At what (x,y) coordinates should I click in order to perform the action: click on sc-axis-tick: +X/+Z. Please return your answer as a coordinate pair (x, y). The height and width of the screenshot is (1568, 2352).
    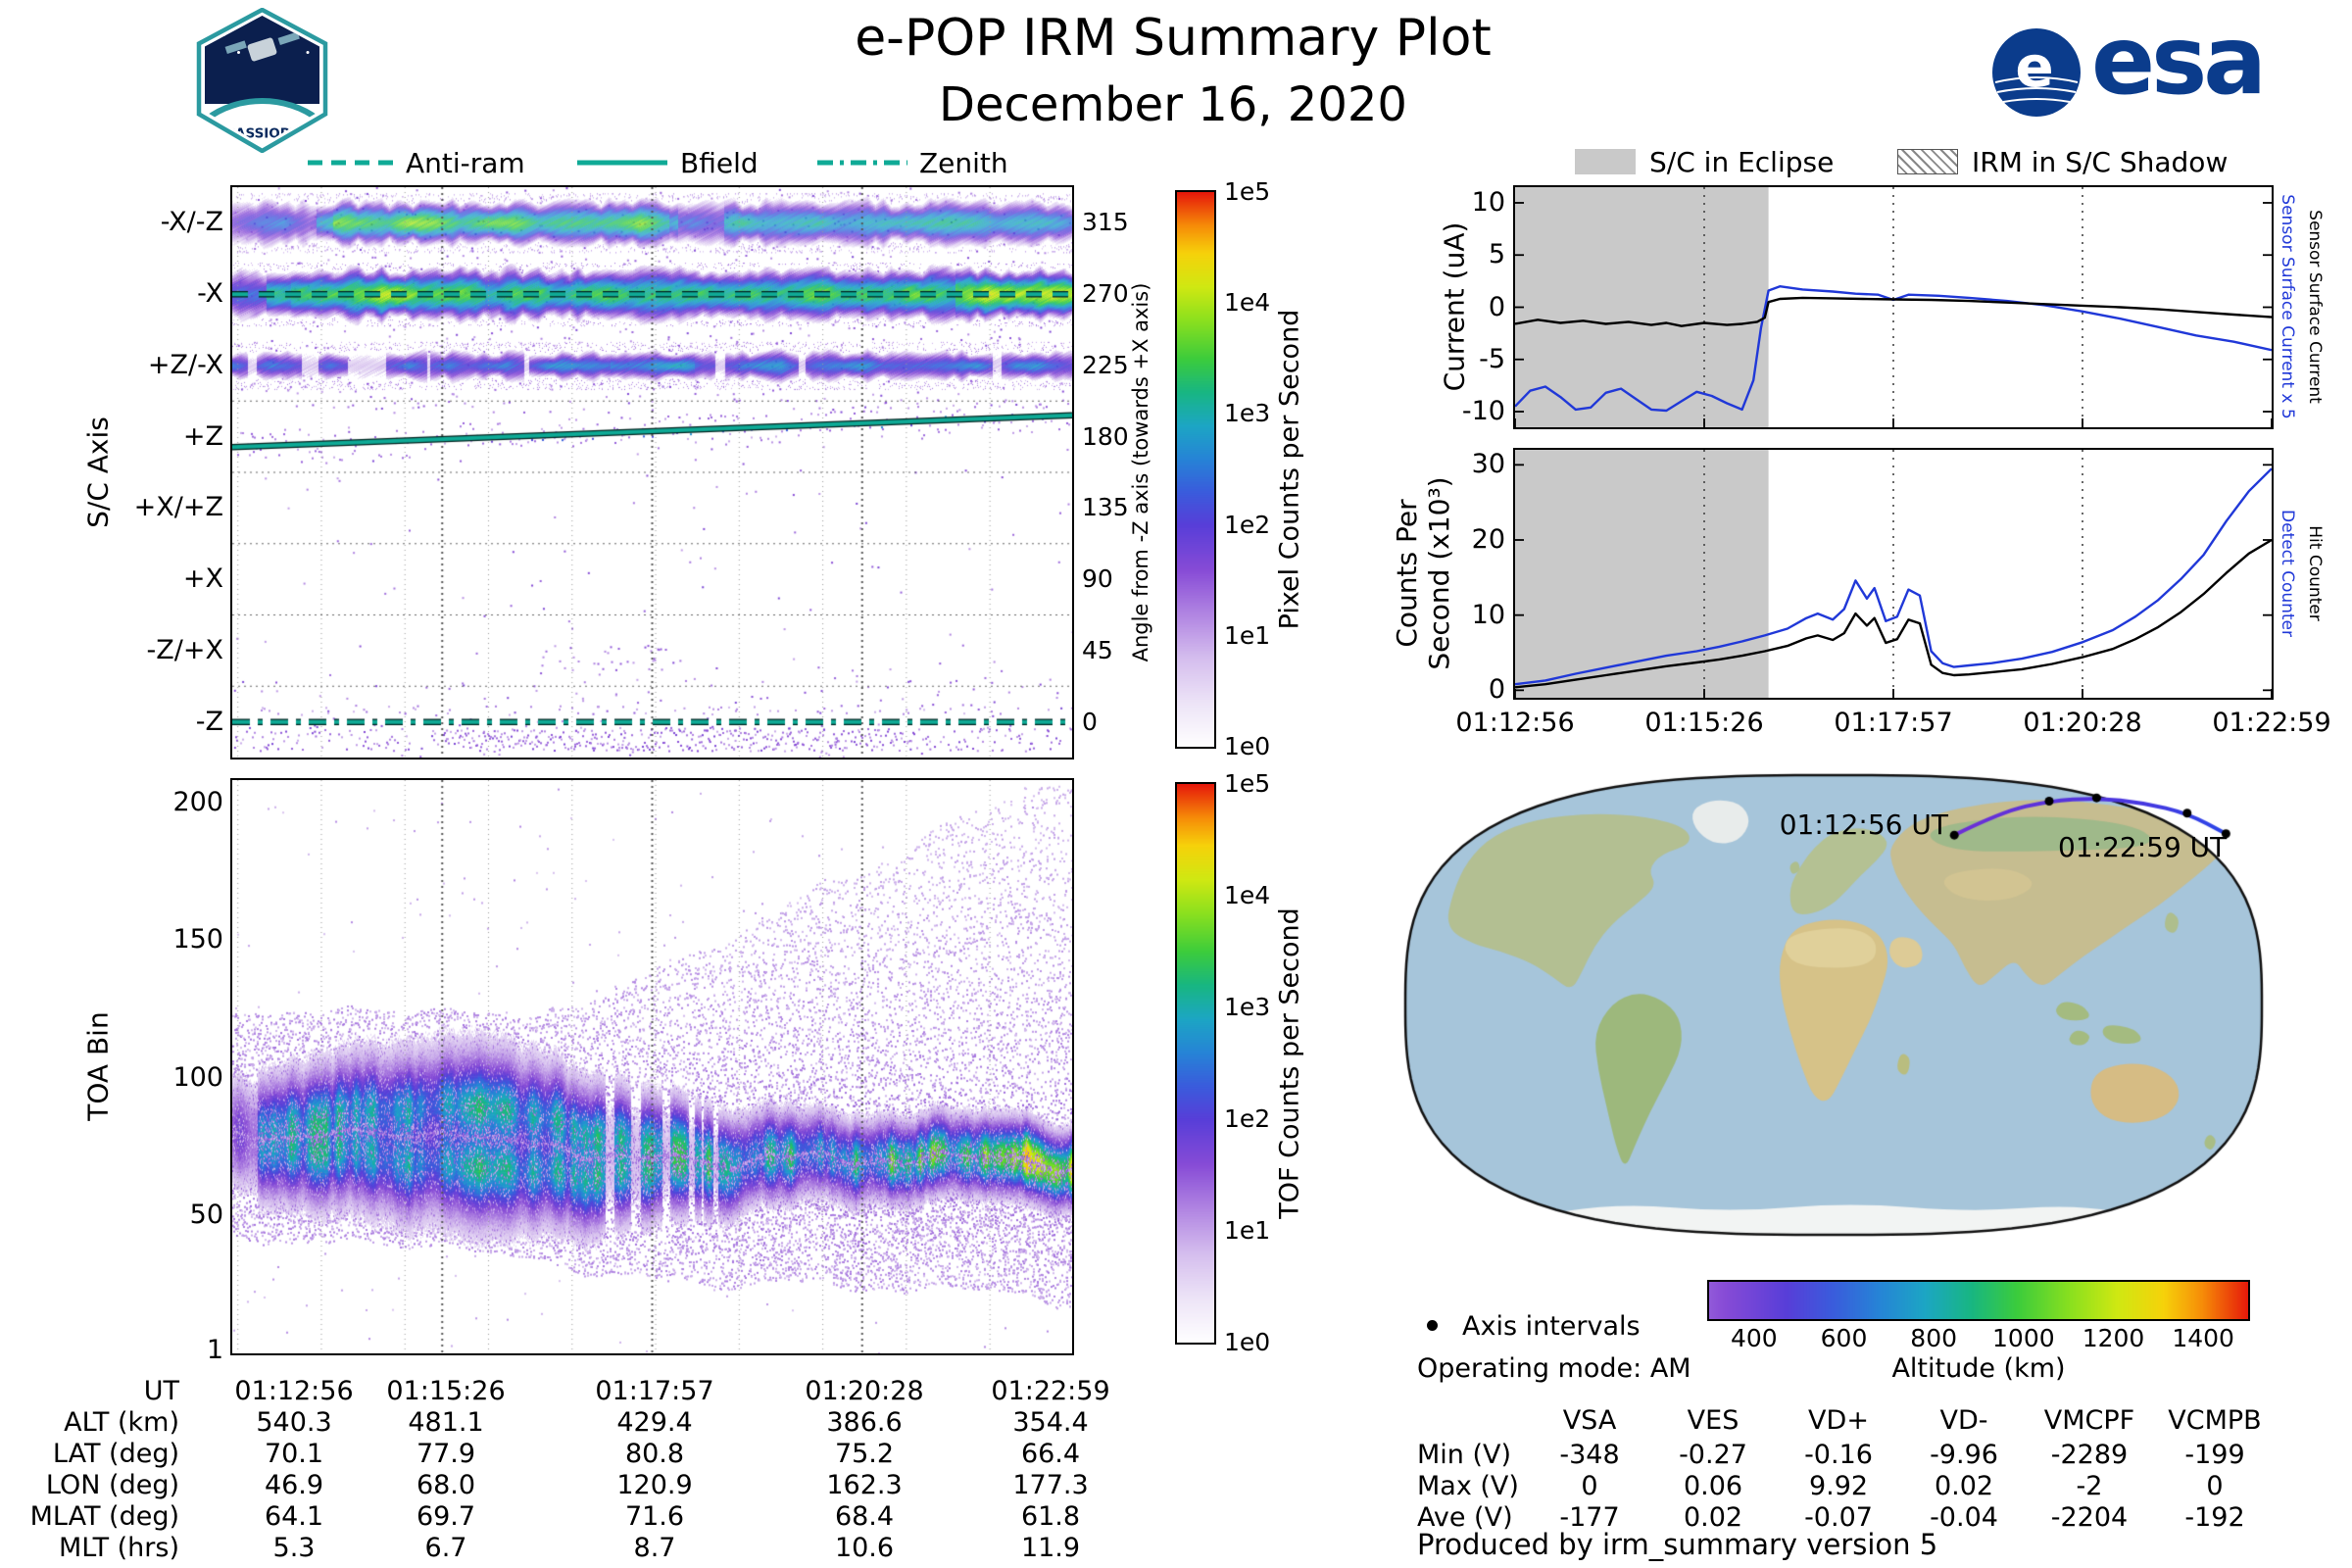
    Looking at the image, I should click on (178, 507).